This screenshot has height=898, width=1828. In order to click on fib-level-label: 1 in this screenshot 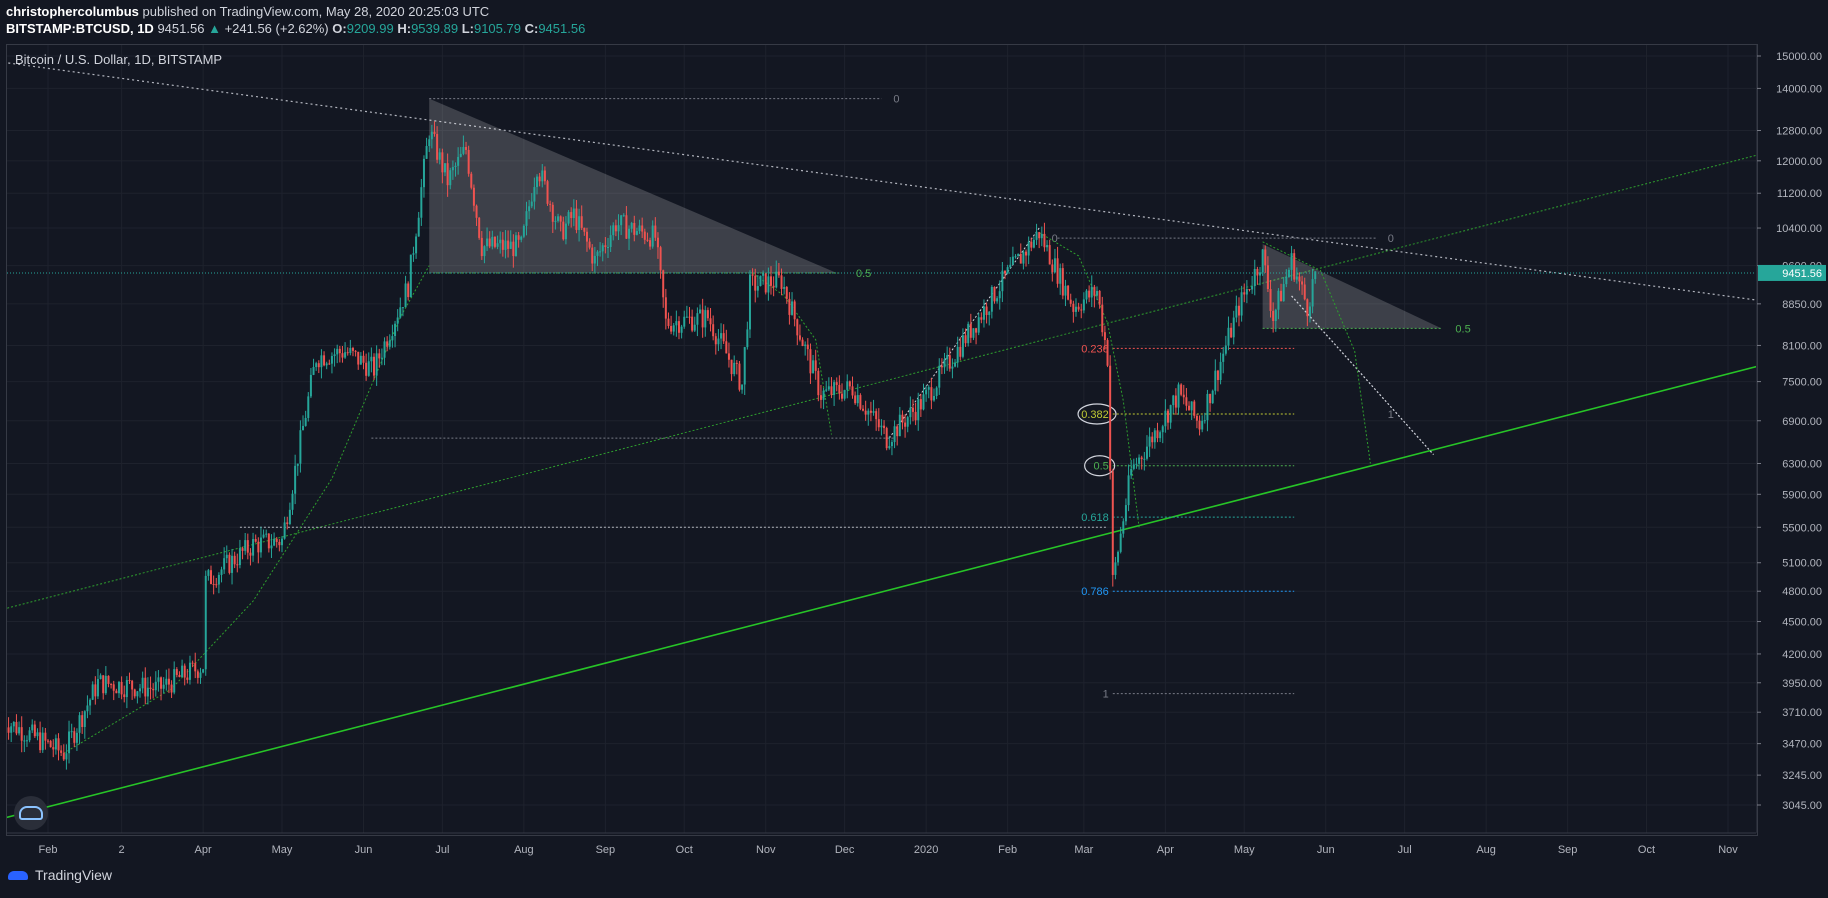, I will do `click(1106, 695)`.